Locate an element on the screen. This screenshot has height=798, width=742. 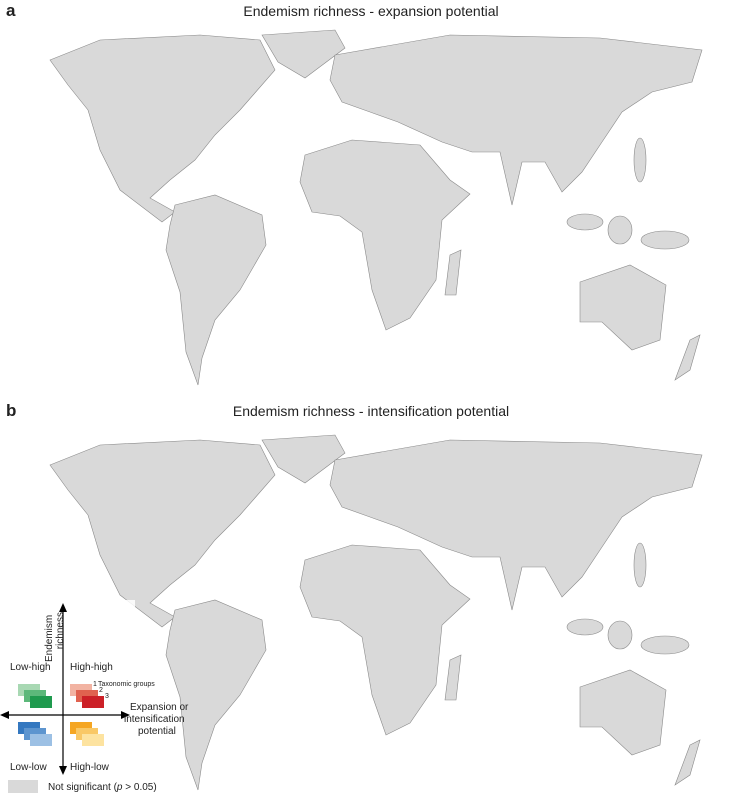
group-title: Taxonomic groups is located at coordinates (126, 684).